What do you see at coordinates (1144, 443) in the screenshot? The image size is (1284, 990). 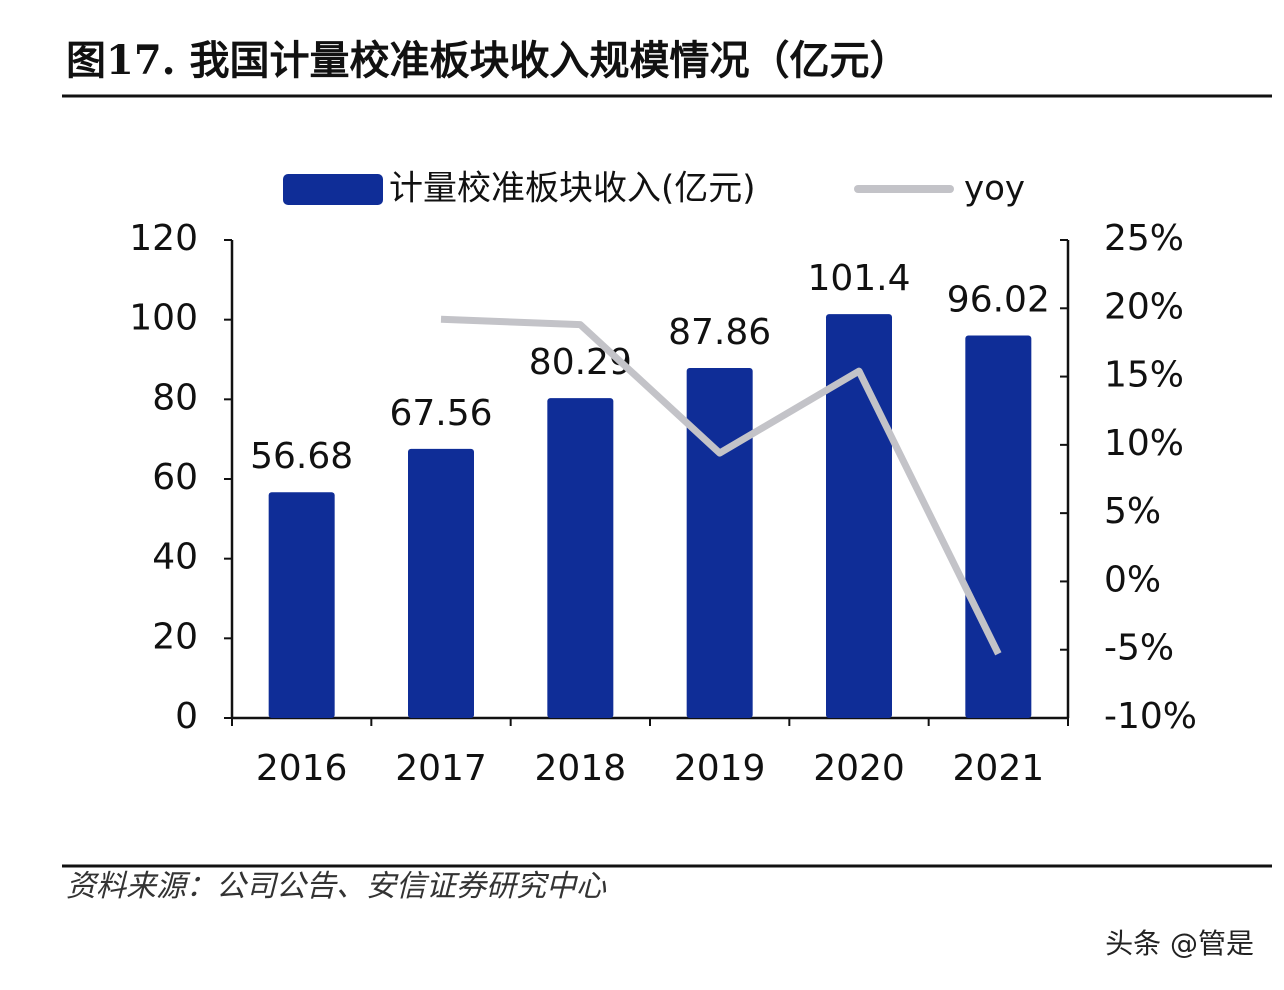 I see `y2-tick-label: 10%` at bounding box center [1144, 443].